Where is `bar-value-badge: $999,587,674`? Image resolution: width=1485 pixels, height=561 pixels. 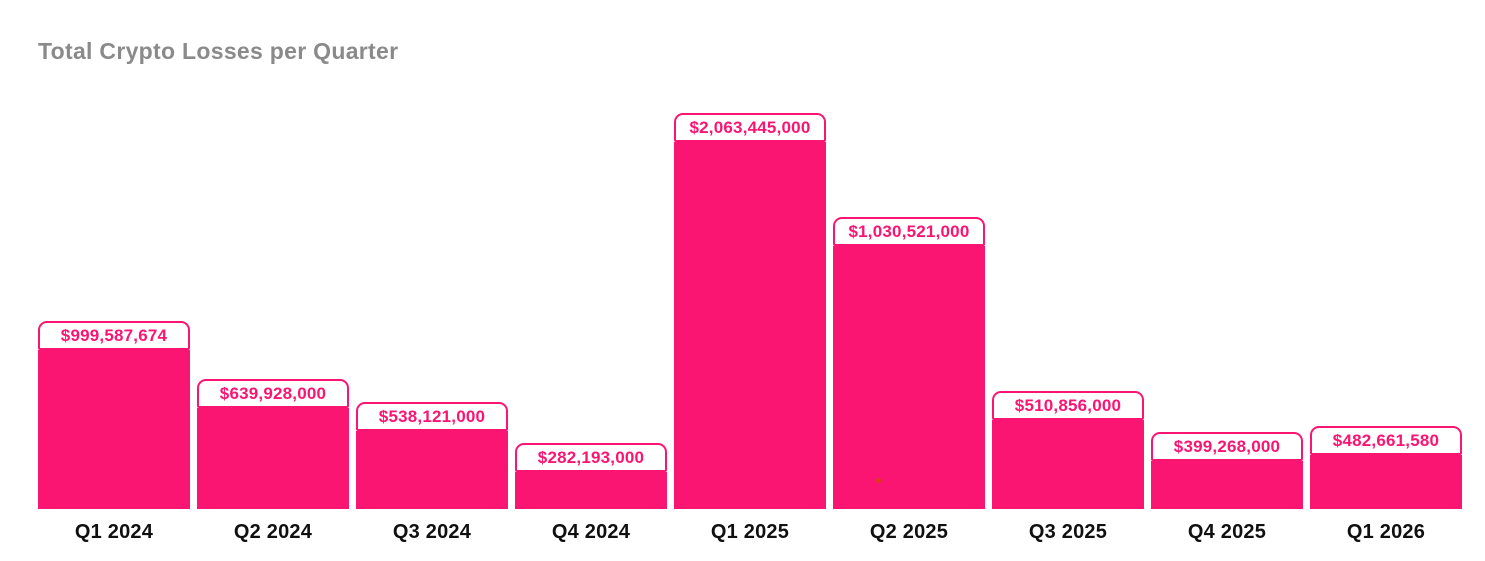
bar-value-badge: $999,587,674 is located at coordinates (114, 335).